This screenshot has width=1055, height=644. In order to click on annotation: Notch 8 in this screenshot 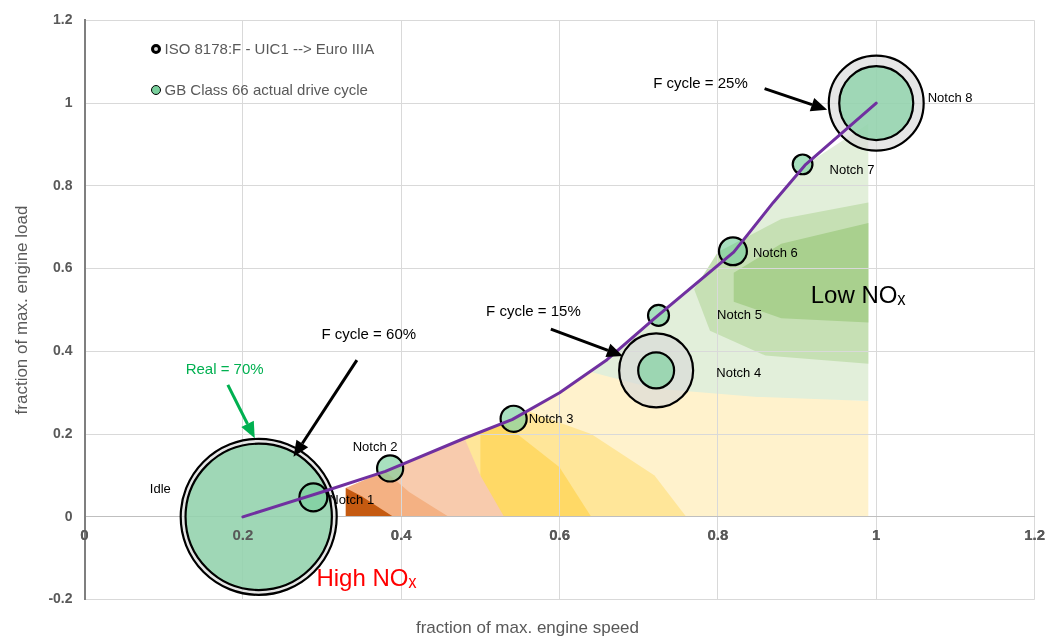, I will do `click(950, 97)`.